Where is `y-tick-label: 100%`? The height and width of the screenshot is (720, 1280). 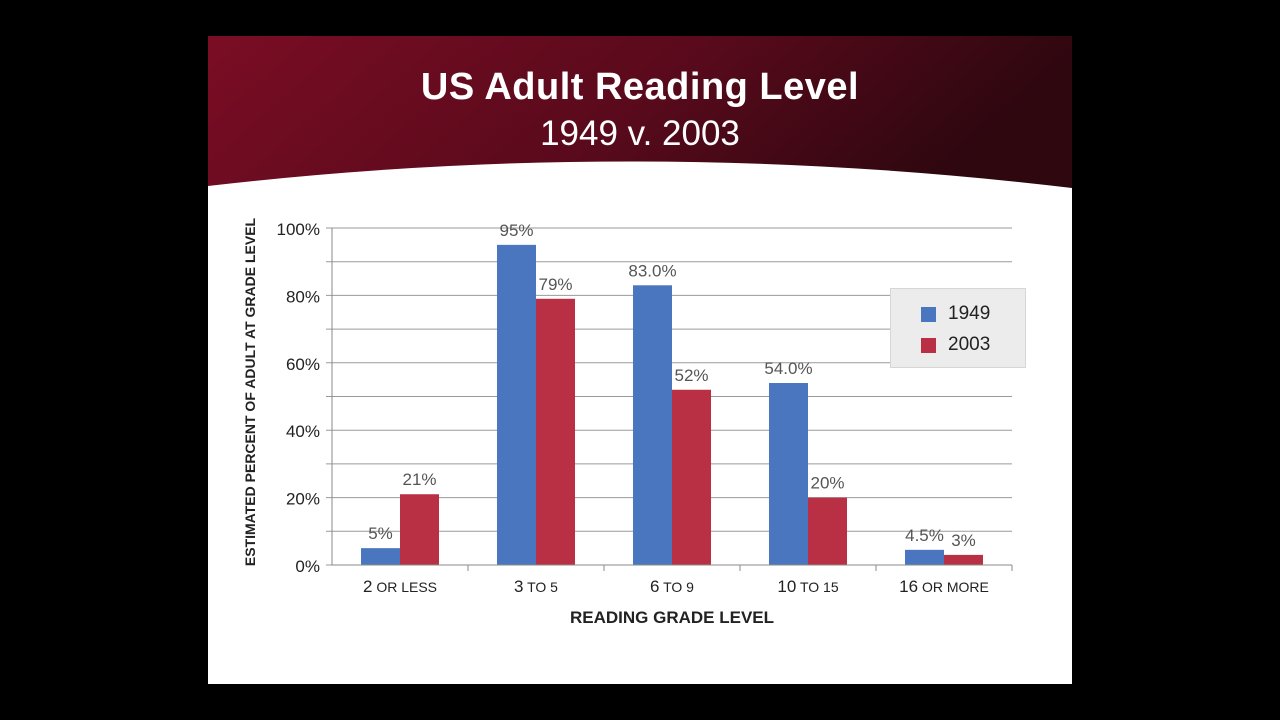 y-tick-label: 100% is located at coordinates (298, 229).